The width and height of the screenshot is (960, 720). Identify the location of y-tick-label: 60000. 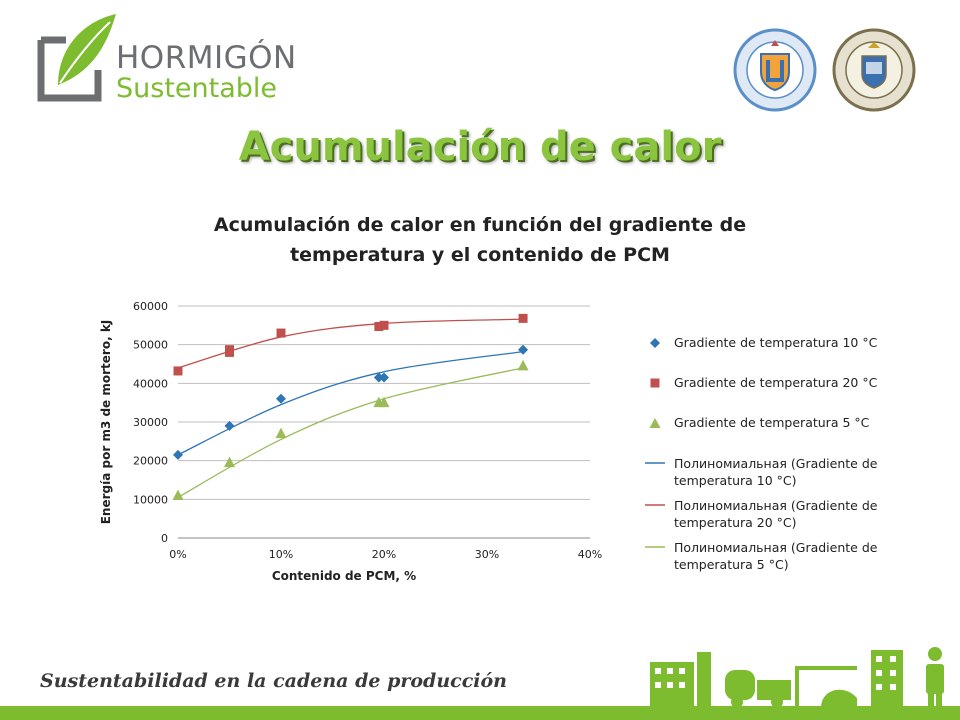
(150, 306).